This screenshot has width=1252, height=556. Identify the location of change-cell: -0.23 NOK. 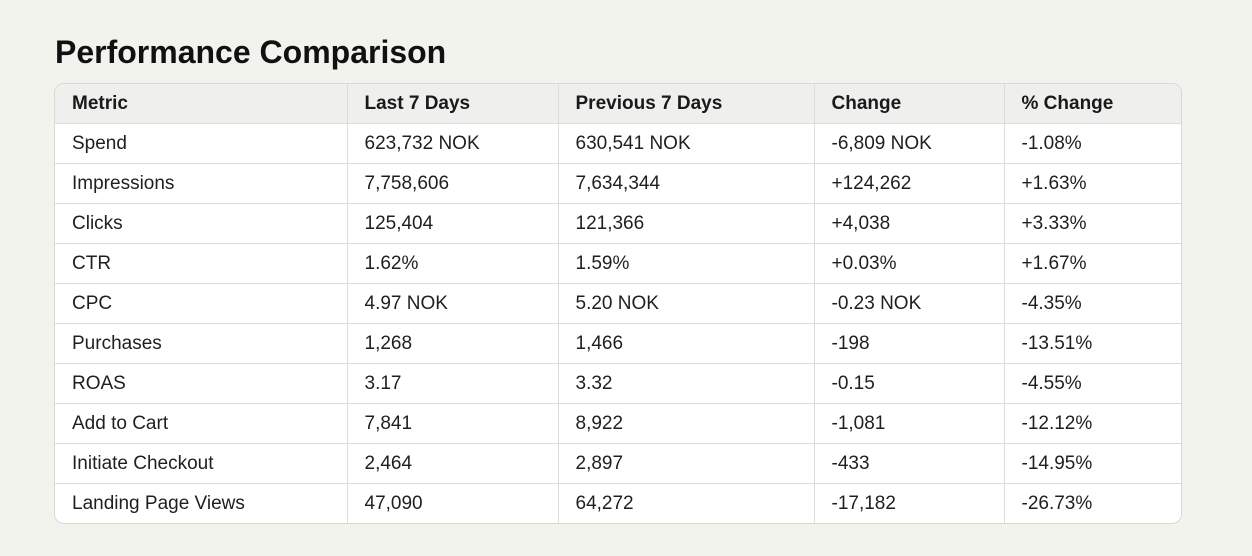
(909, 303).